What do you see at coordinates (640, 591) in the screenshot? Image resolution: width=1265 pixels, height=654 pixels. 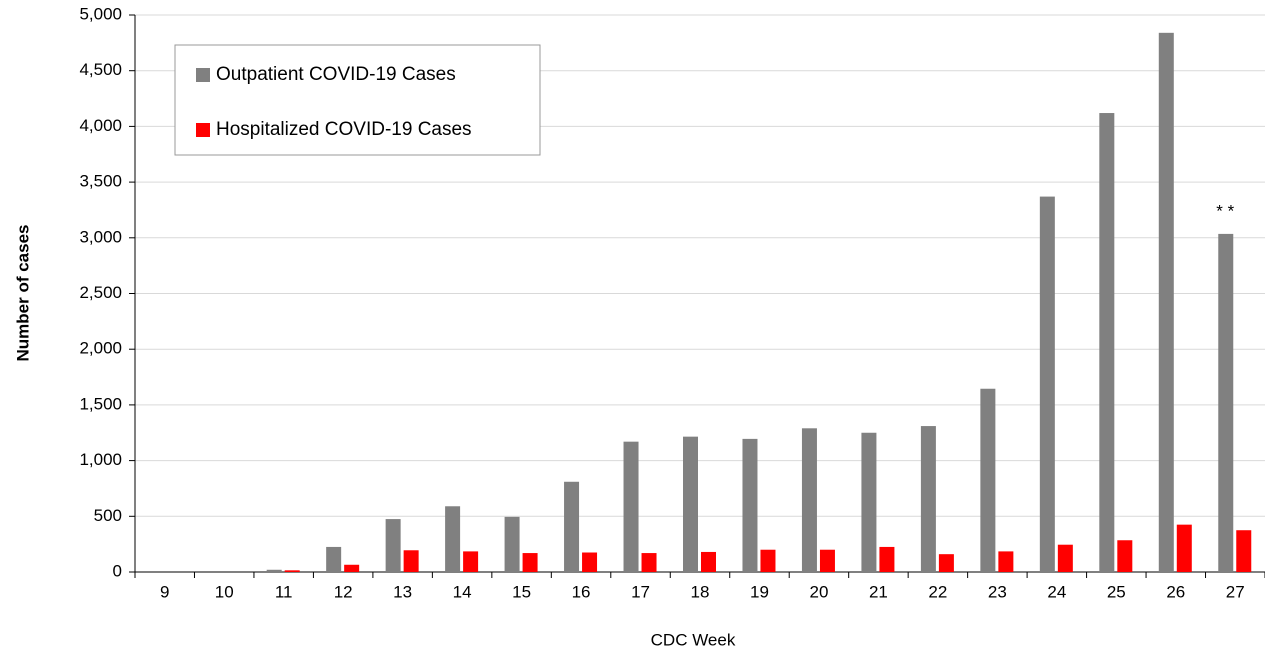 I see `x-tick-label: 17` at bounding box center [640, 591].